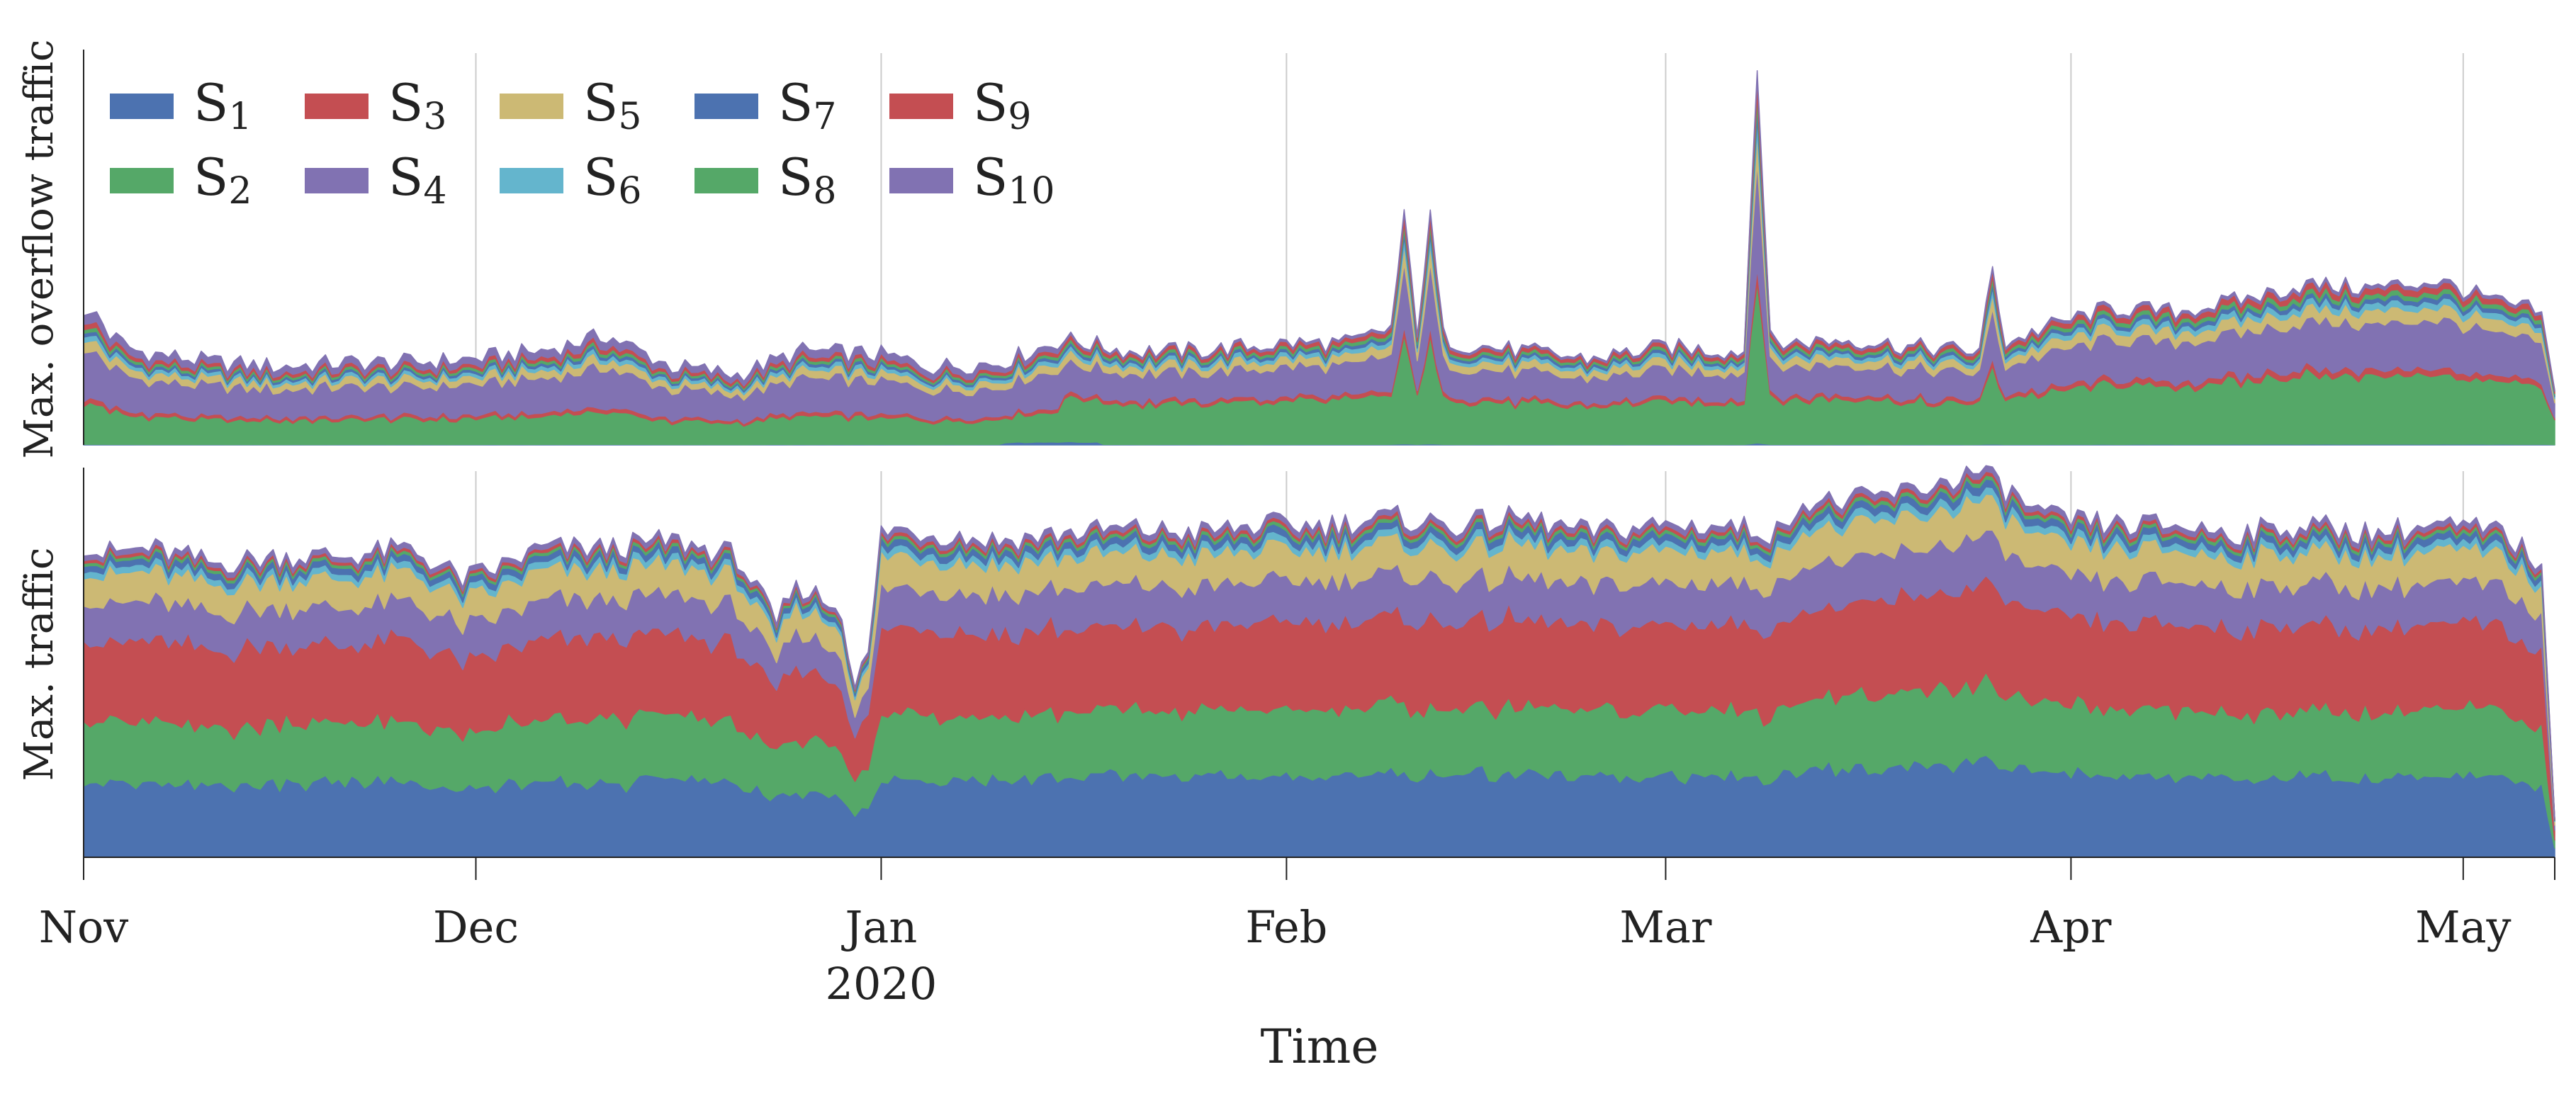  Describe the element at coordinates (222, 180) in the screenshot. I see `legend-label-s2: S2` at that location.